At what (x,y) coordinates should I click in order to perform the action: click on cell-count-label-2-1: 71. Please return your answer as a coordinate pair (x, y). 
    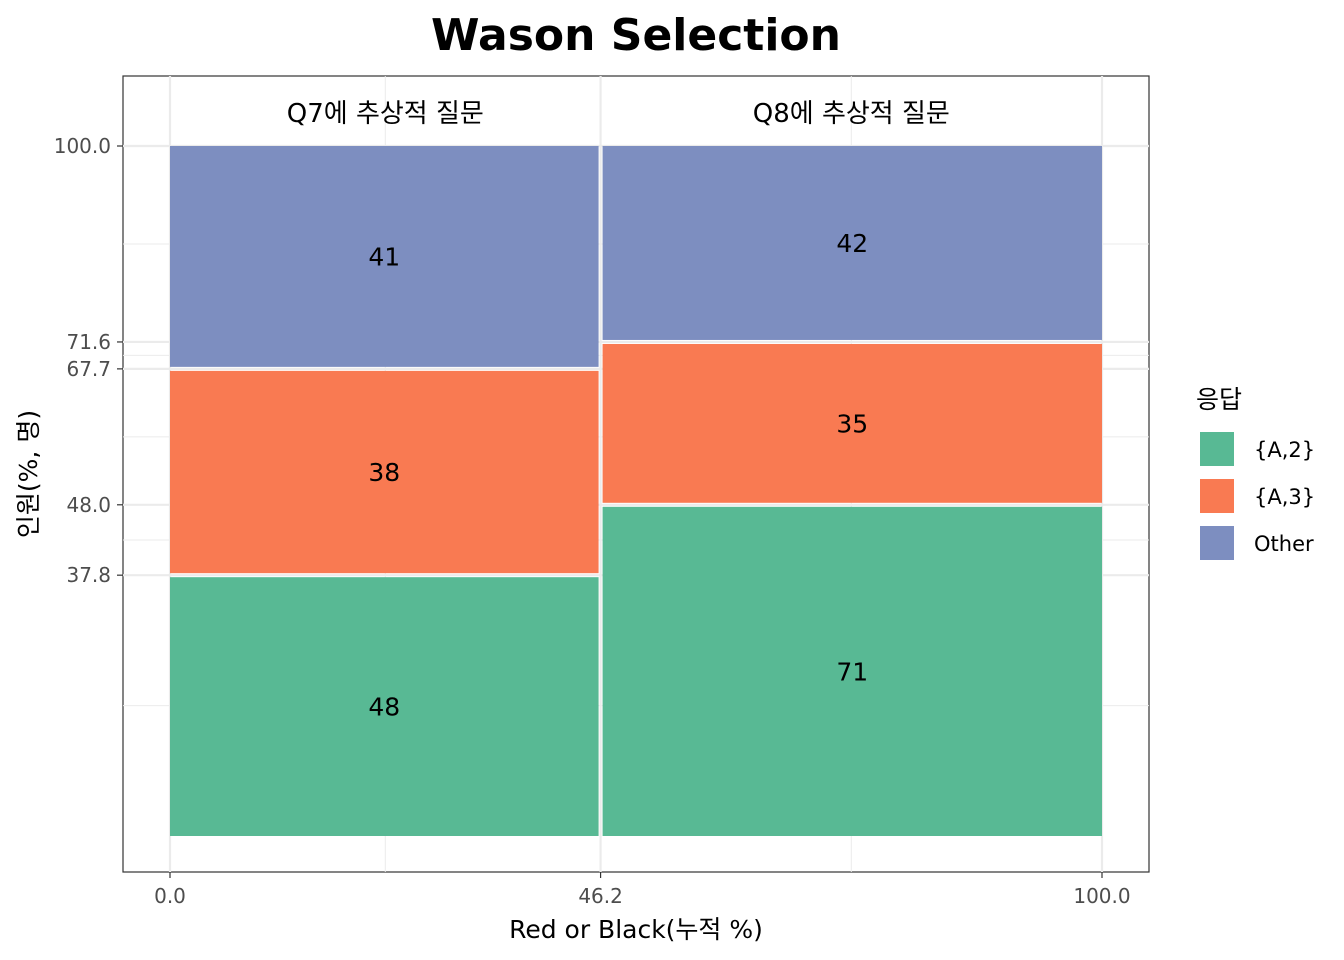
    Looking at the image, I should click on (852, 671).